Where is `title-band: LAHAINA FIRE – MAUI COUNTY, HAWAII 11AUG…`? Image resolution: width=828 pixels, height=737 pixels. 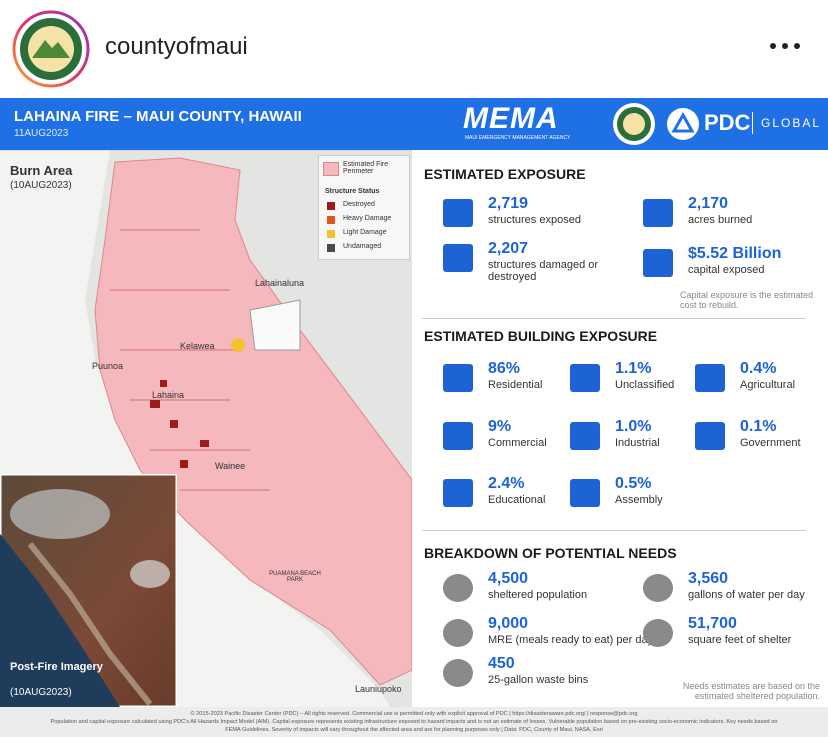
title-band: LAHAINA FIRE – MAUI COUNTY, HAWAII 11AUG… is located at coordinates (414, 124).